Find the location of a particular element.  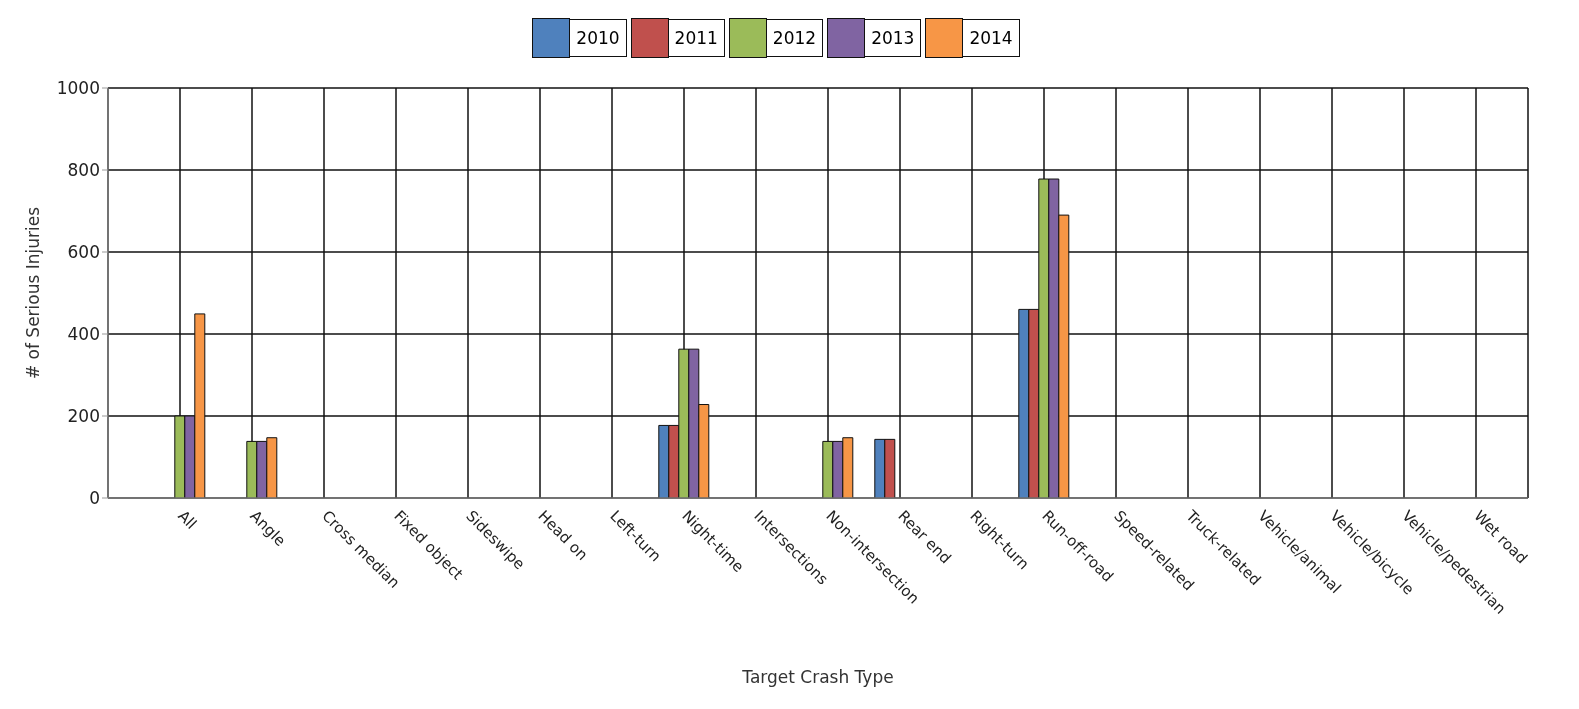

legend-label: 2013 is located at coordinates (893, 38).